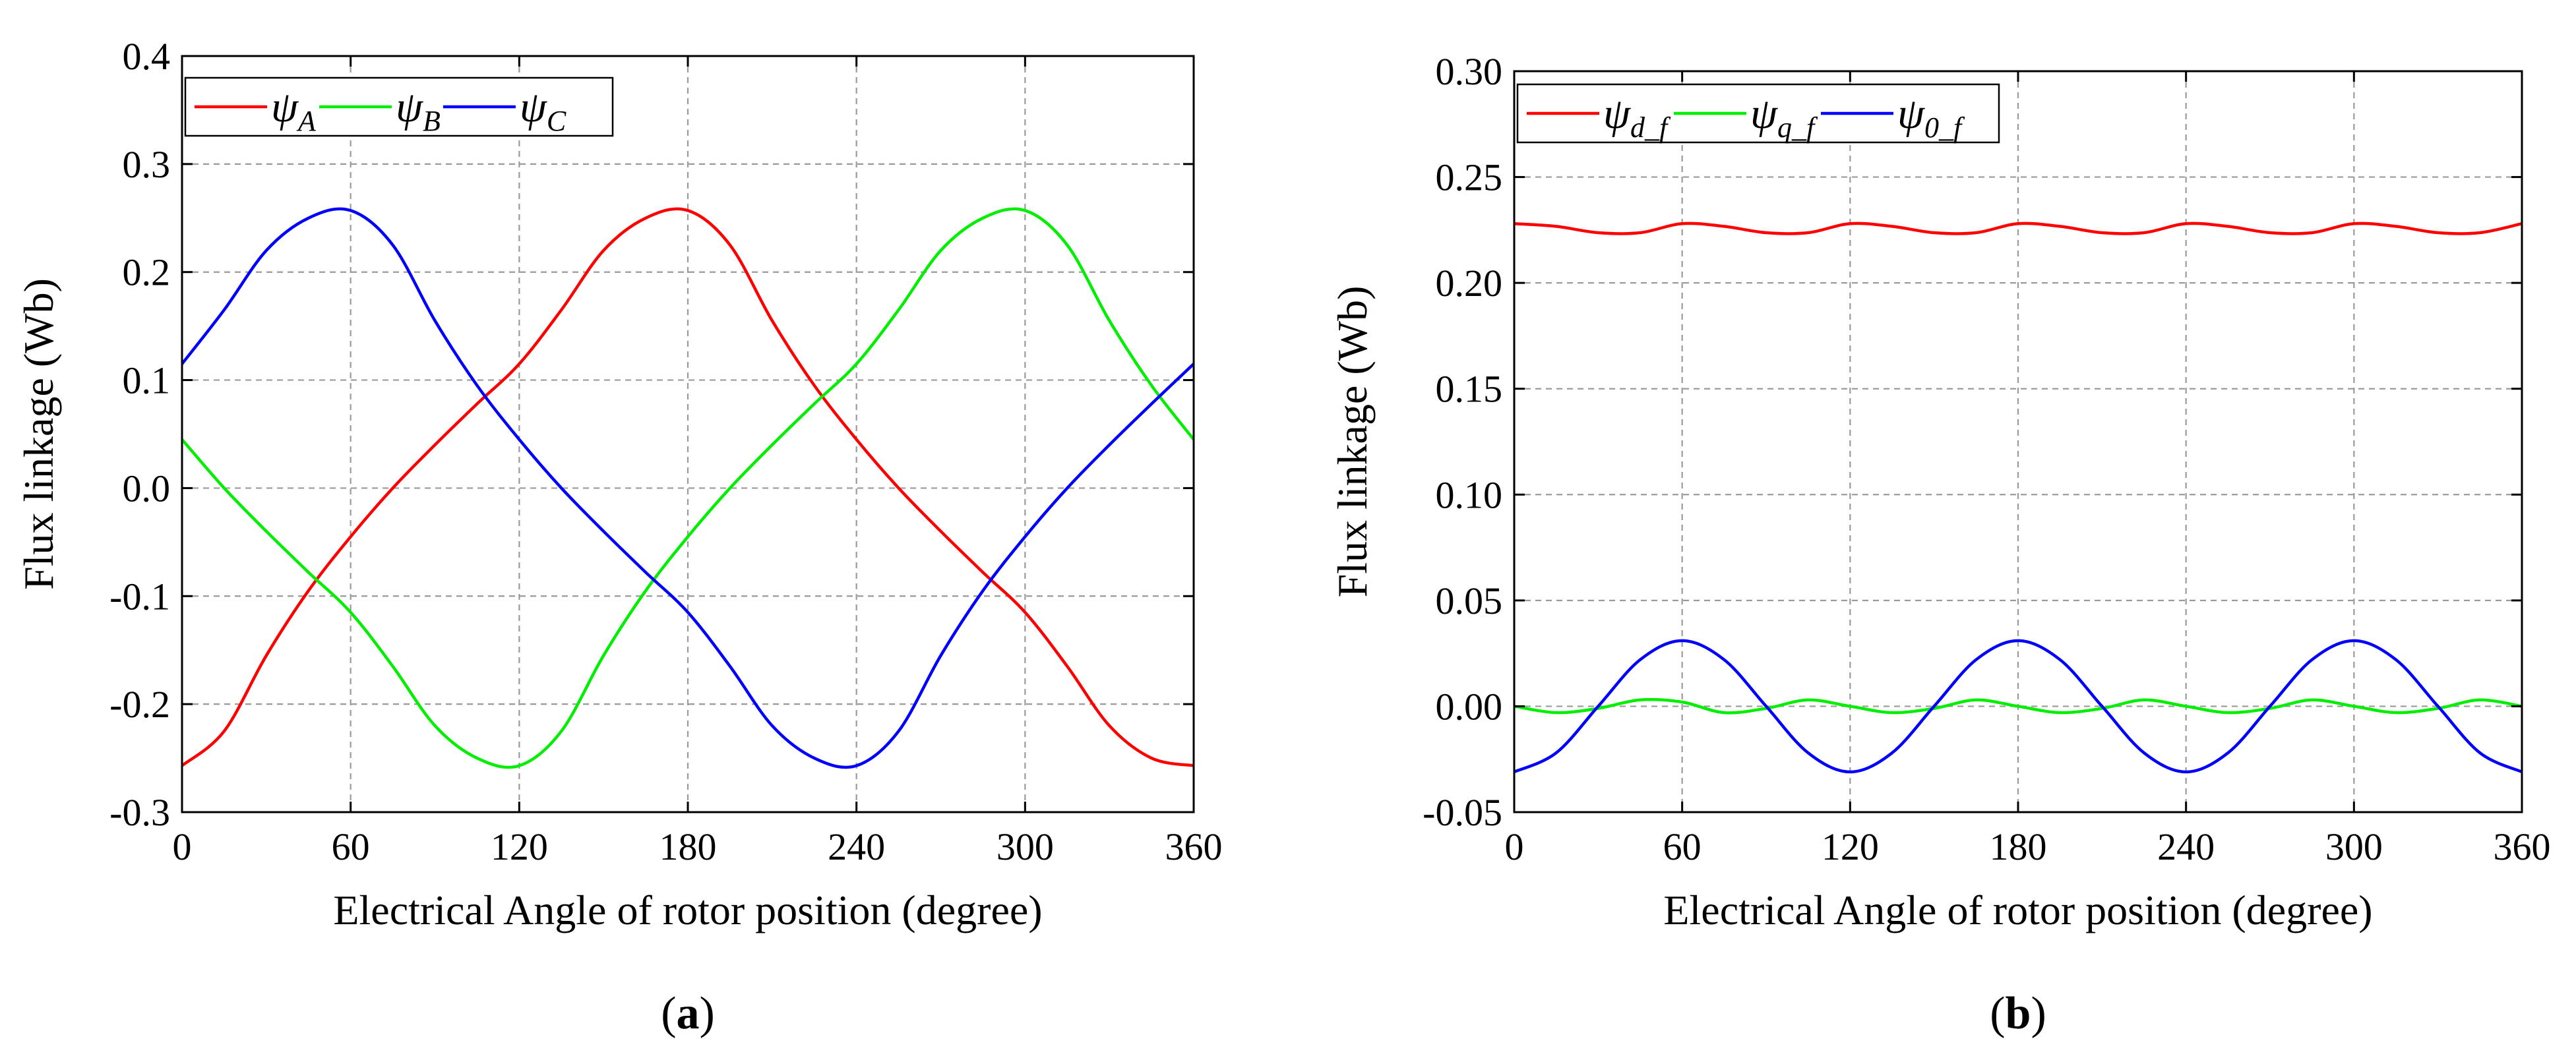 This screenshot has width=2576, height=1060. Describe the element at coordinates (1469, 72) in the screenshot. I see `y-tick-label: 0.30` at that location.